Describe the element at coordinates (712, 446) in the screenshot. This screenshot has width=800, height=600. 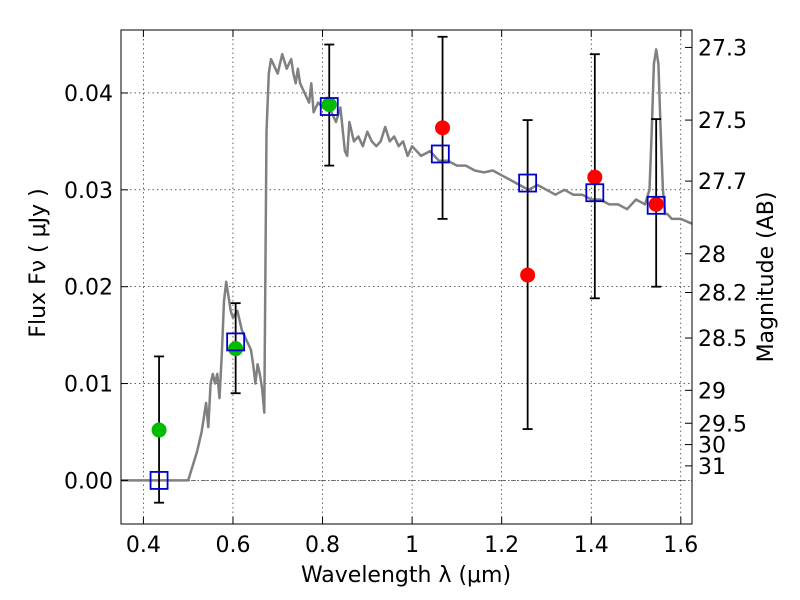
I see `right-tick-label: 30` at that location.